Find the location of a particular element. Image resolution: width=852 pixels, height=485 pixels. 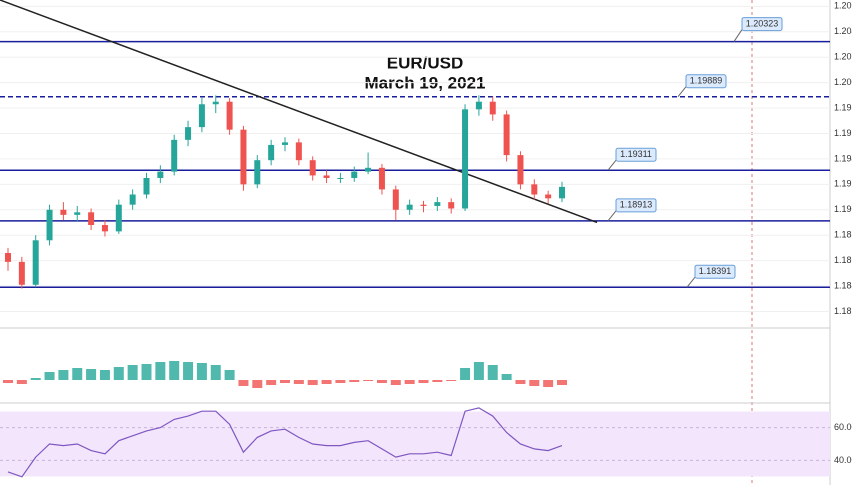

rsi-tick-label: 40.00 is located at coordinates (843, 460).